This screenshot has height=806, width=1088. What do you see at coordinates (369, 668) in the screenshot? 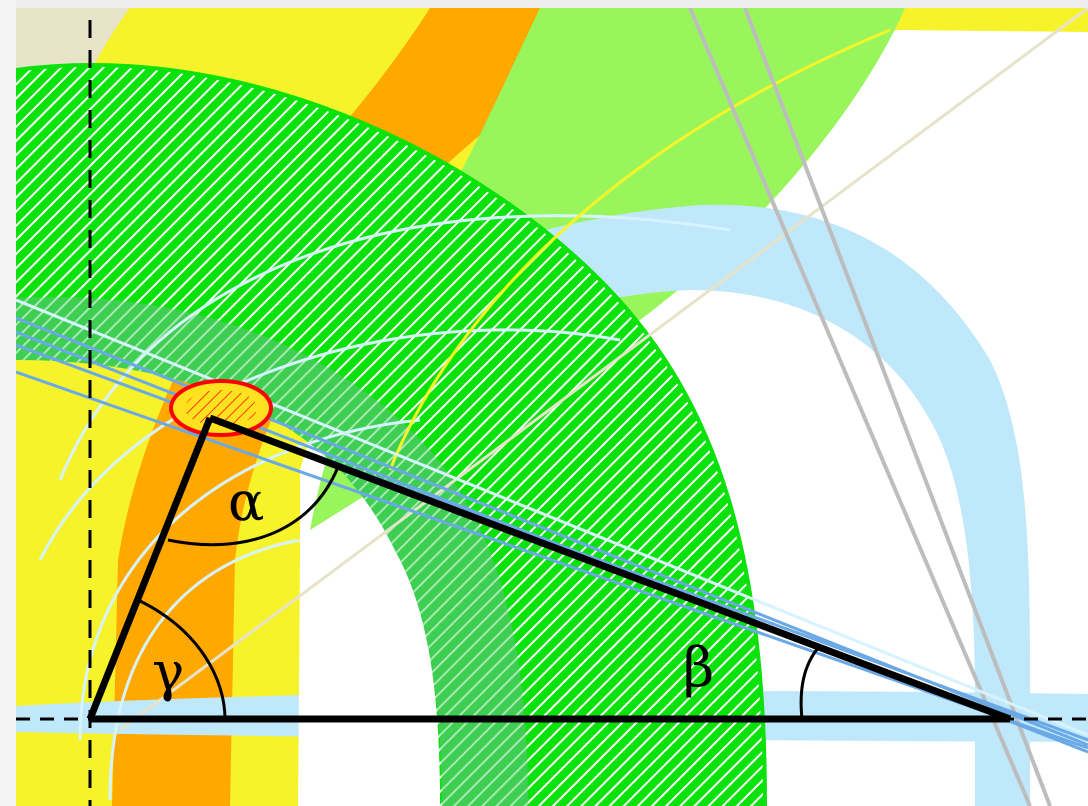
I see `inner-white-region` at bounding box center [369, 668].